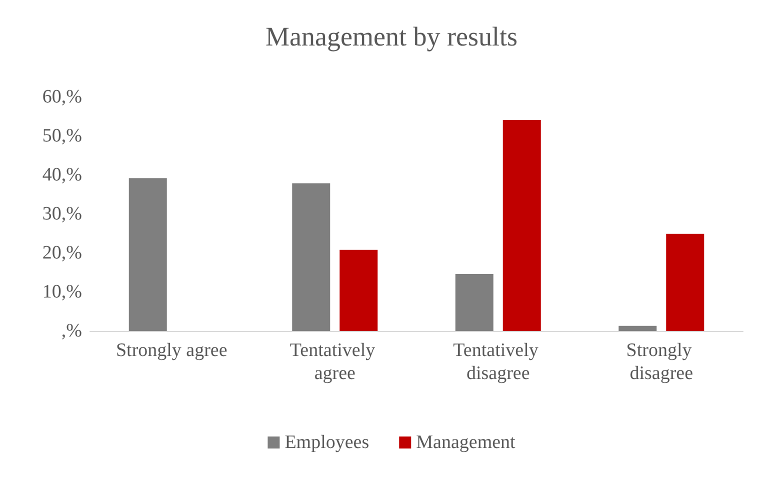 This screenshot has height=477, width=783. I want to click on legend-label: Management, so click(466, 442).